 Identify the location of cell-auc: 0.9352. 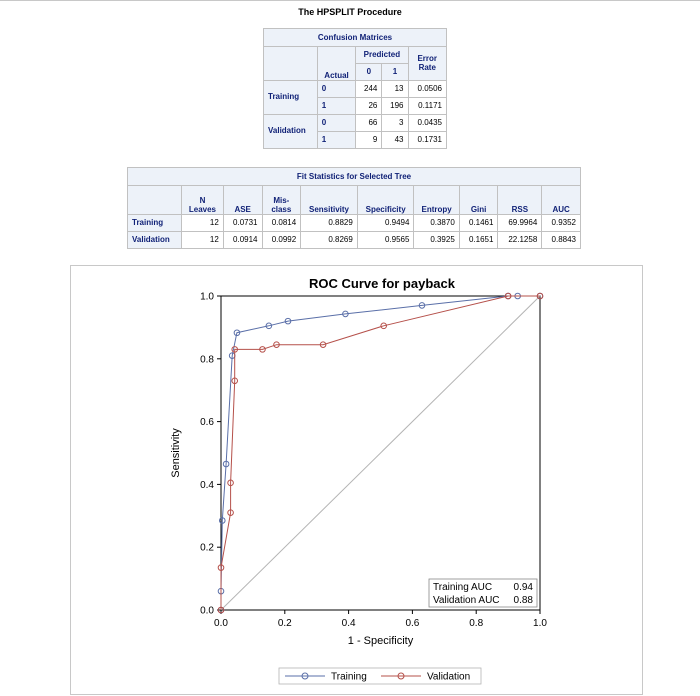
(561, 223).